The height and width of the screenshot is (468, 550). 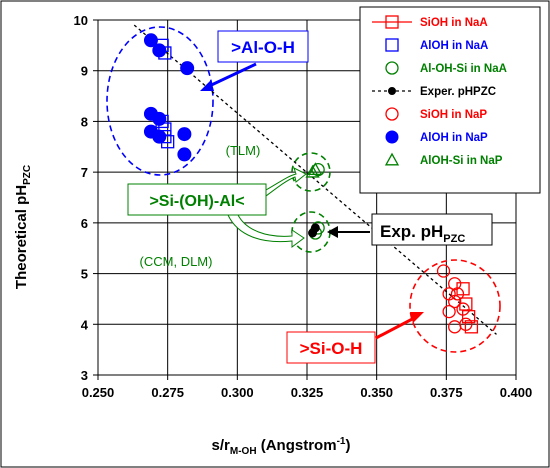 I want to click on si-o-h-arrowhead, so click(x=417, y=317).